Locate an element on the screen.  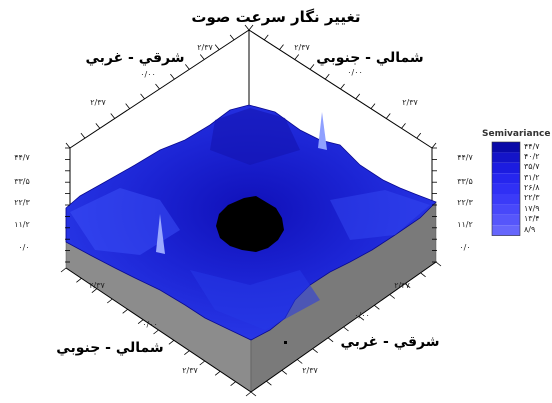
direction-label-top-left: شرقي - غربي is located at coordinates (134, 58).